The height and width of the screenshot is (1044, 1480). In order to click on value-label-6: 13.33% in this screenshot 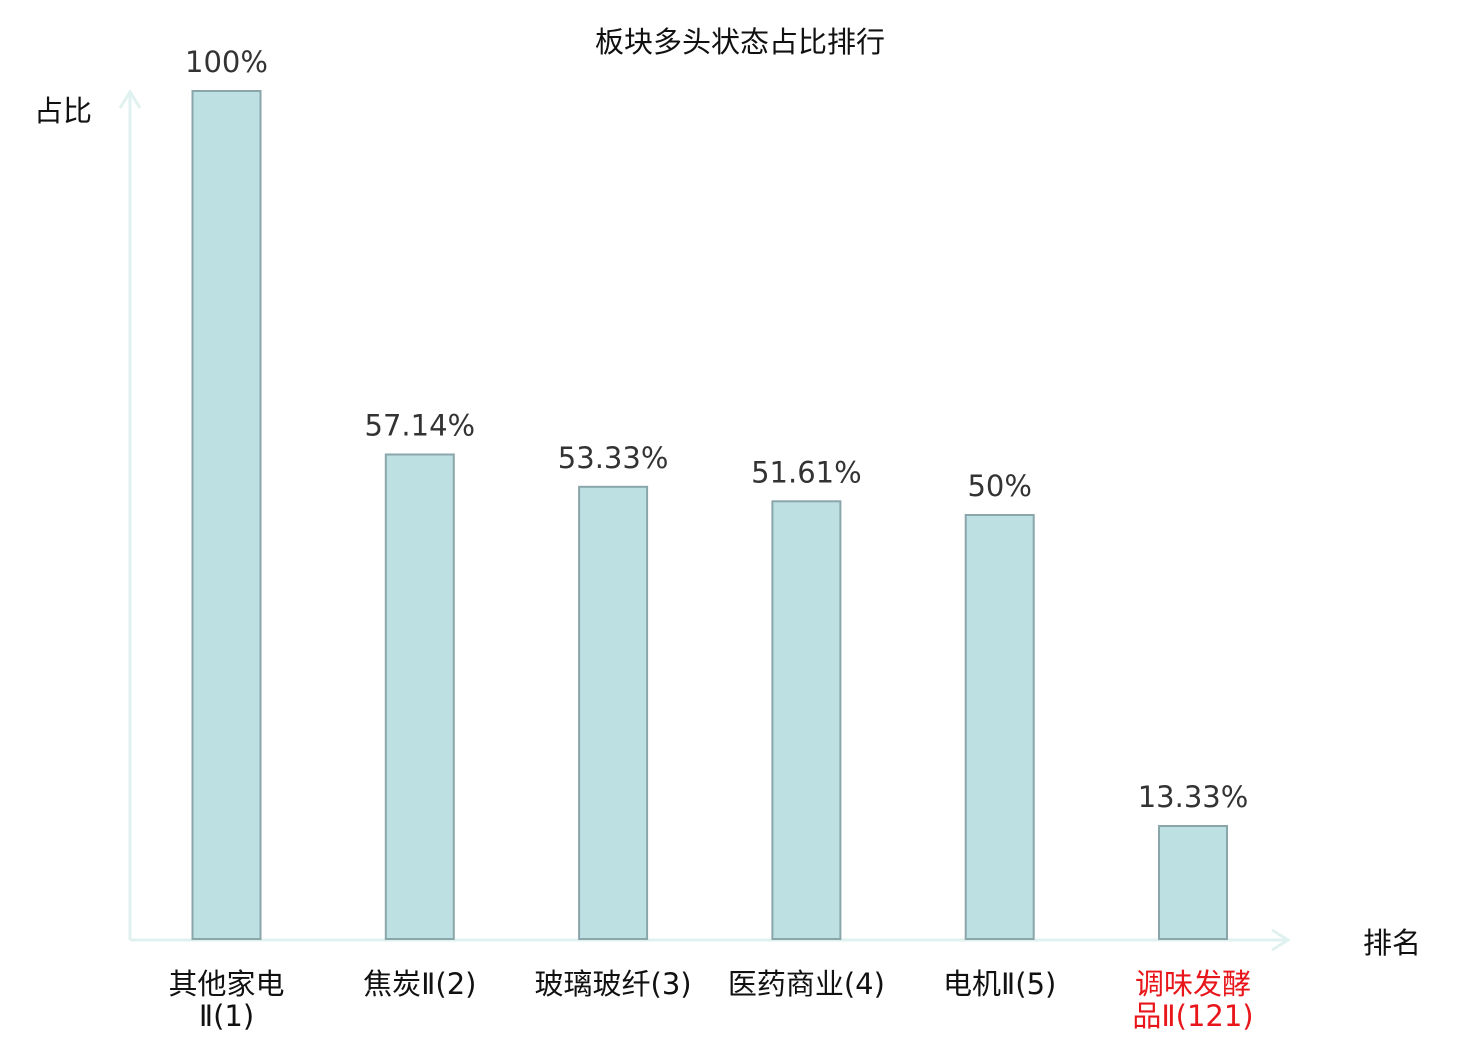, I will do `click(1193, 797)`.